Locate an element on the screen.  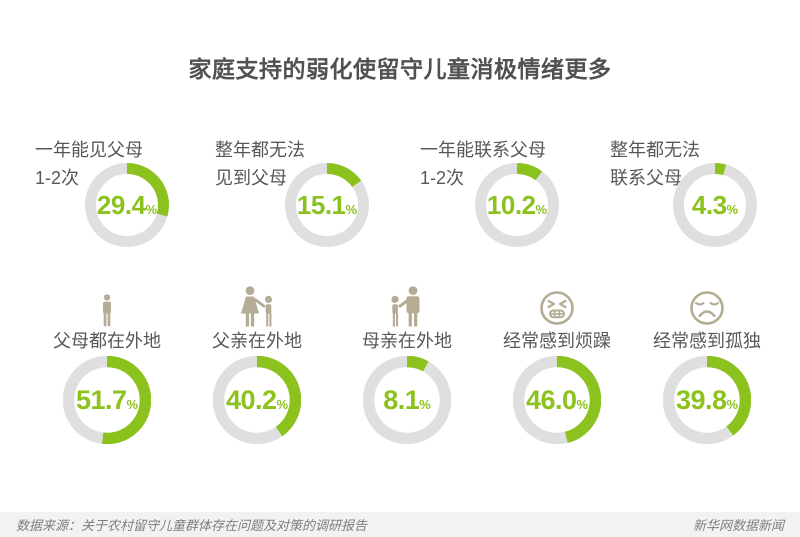
donut-value: 40.2% is located at coordinates (257, 400).